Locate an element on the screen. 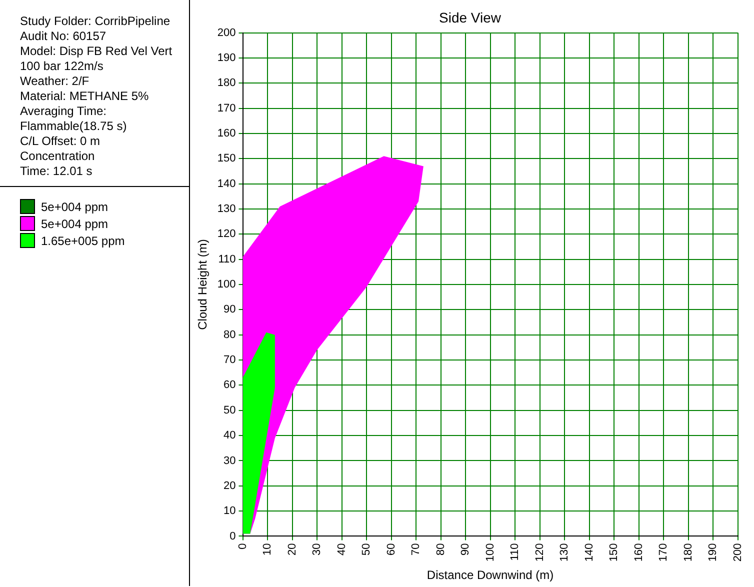 Image resolution: width=754 pixels, height=587 pixels. x-tick-label: 160 is located at coordinates (638, 552).